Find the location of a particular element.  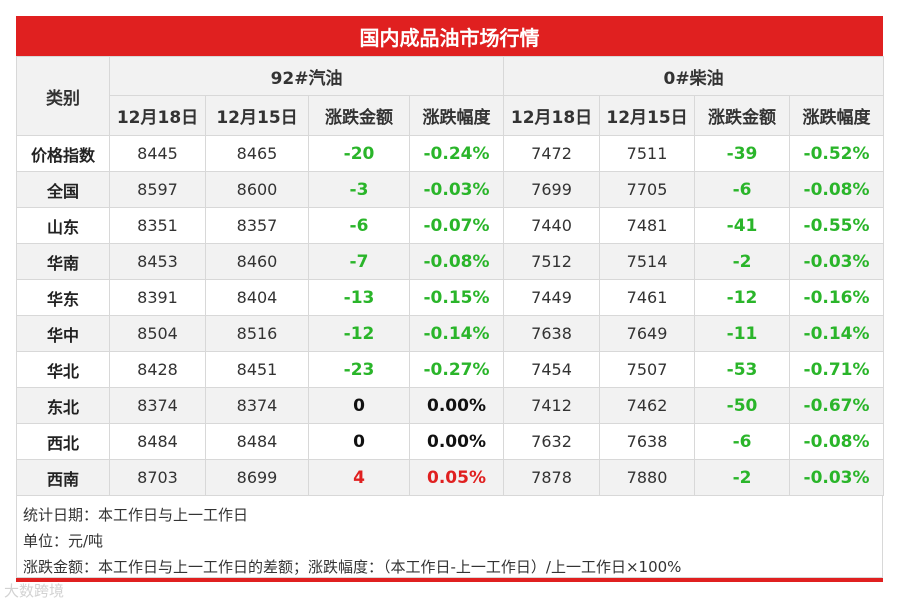

region-label: 华东 is located at coordinates (63, 297).